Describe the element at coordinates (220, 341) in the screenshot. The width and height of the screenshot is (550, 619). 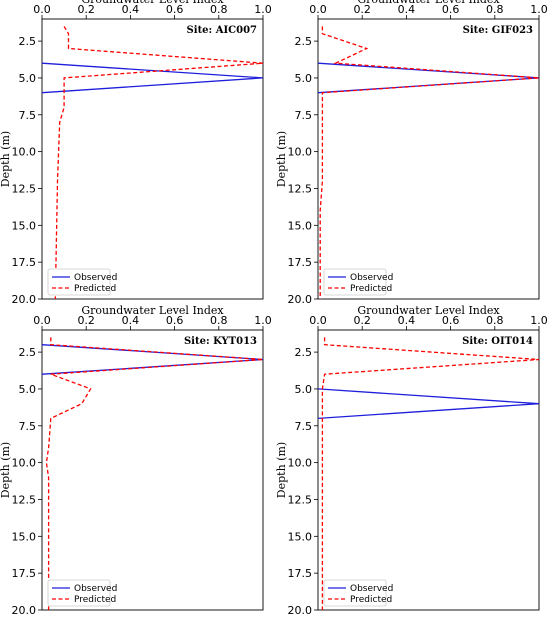
I see `site-label: Site: KYT013` at that location.